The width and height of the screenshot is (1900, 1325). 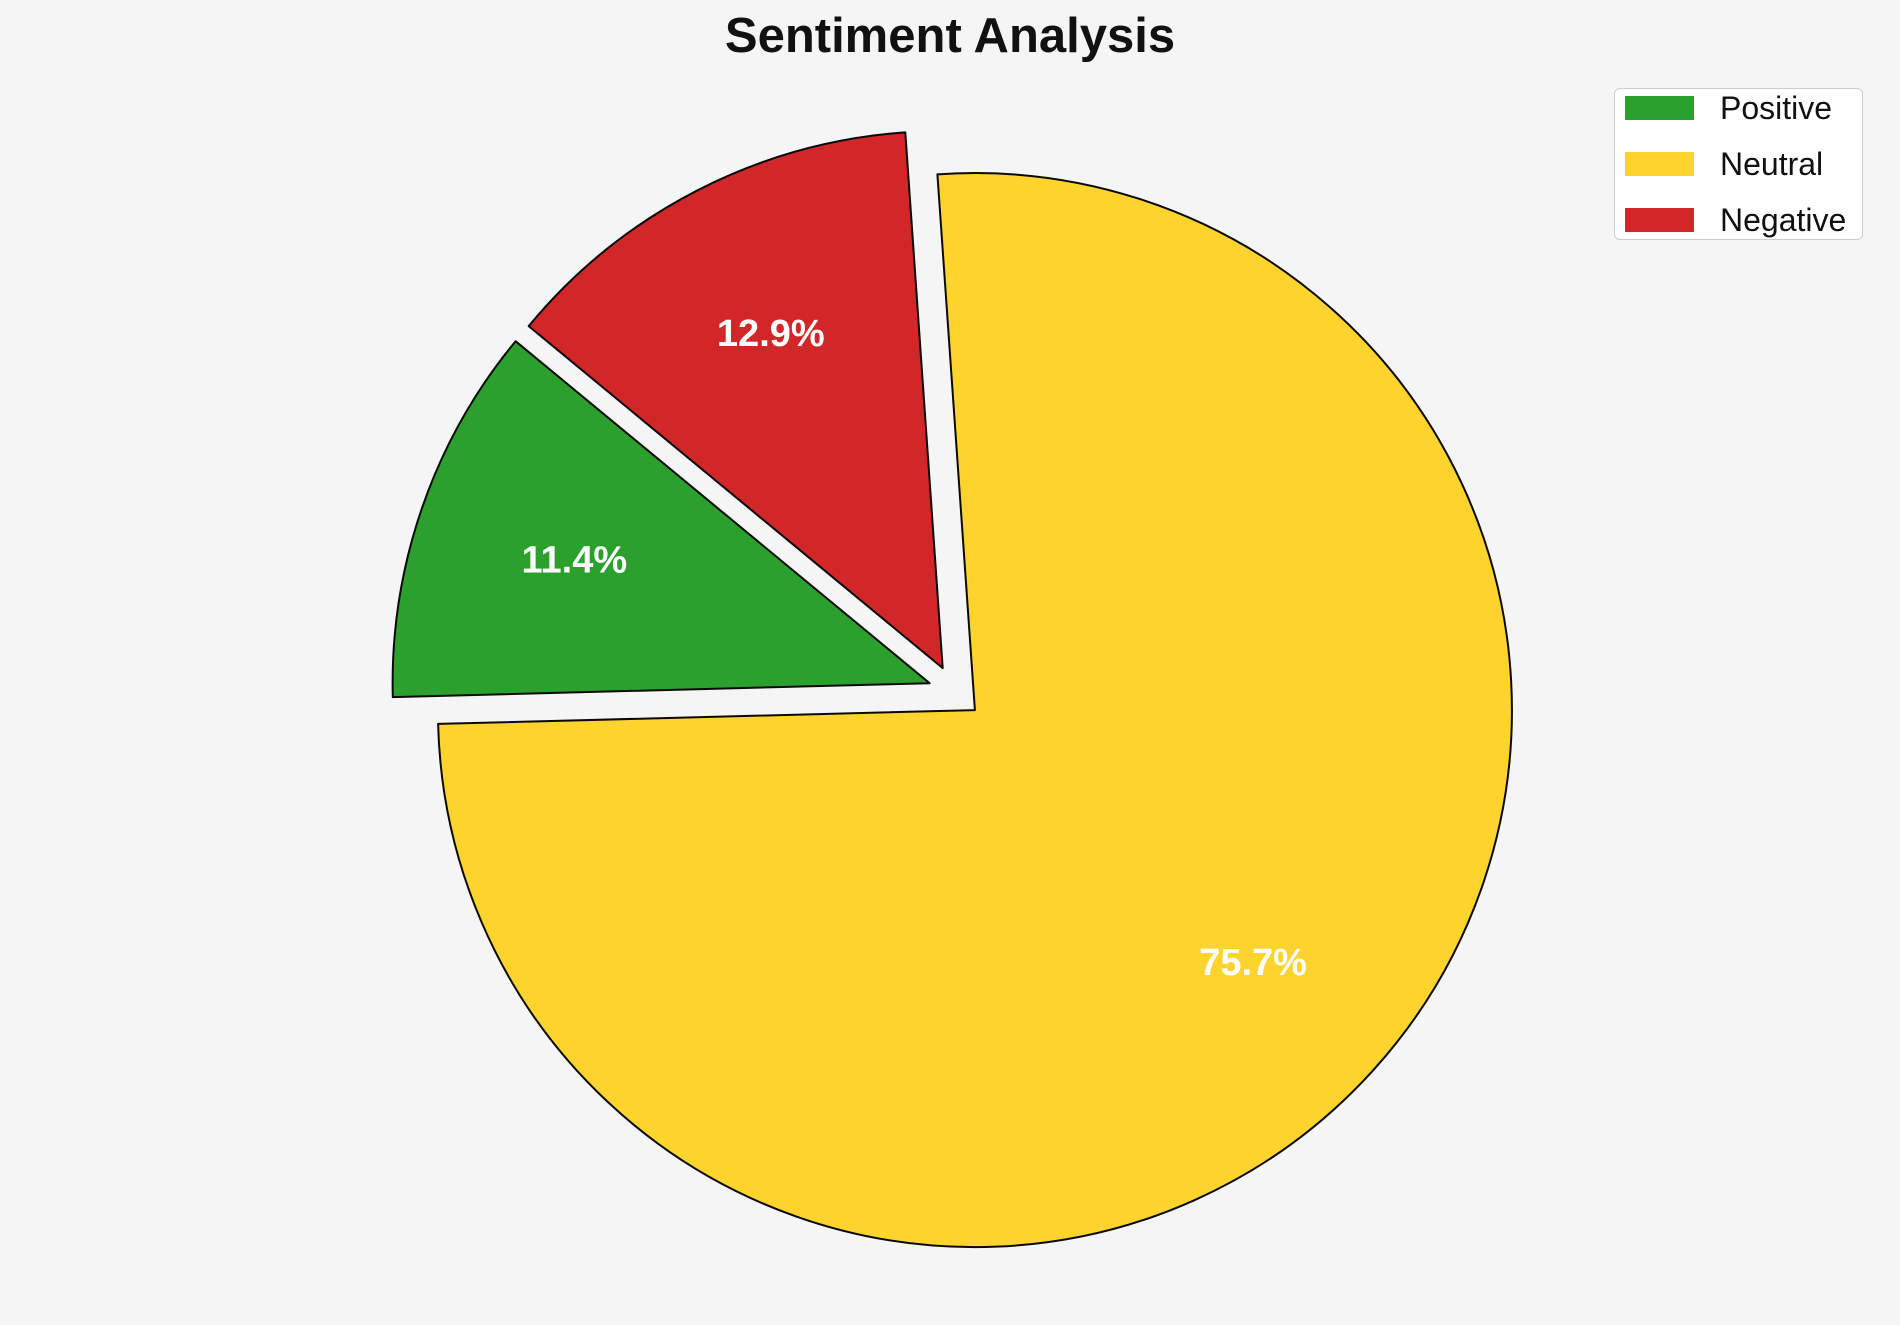 I want to click on legend-item-neutral: Neutral, so click(x=1743, y=164).